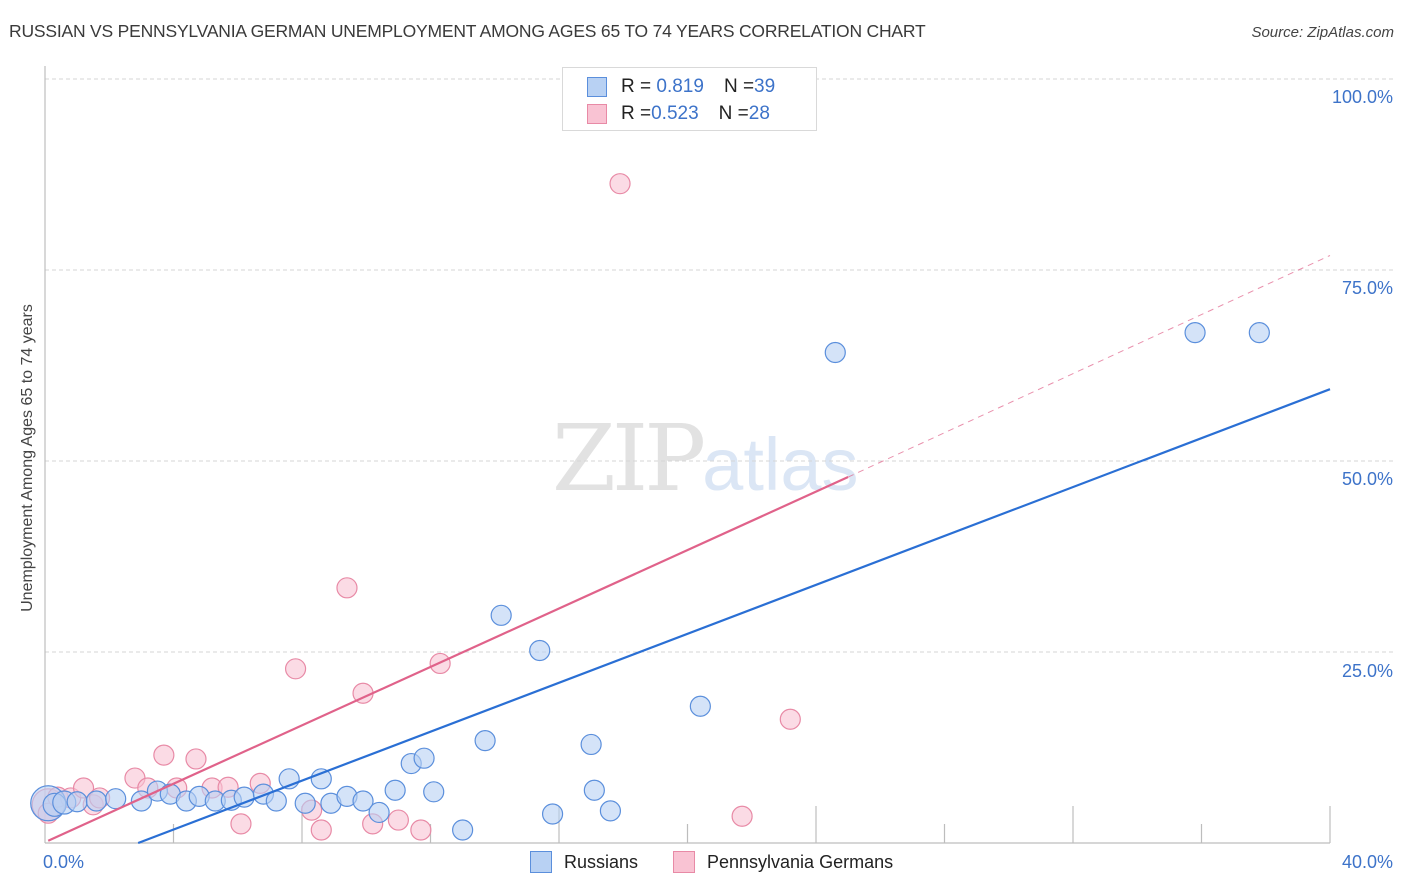 Image resolution: width=1406 pixels, height=892 pixels. I want to click on stats-legend: R = 0.819 N = 39 R = 0.523 N = 28, so click(689, 99).